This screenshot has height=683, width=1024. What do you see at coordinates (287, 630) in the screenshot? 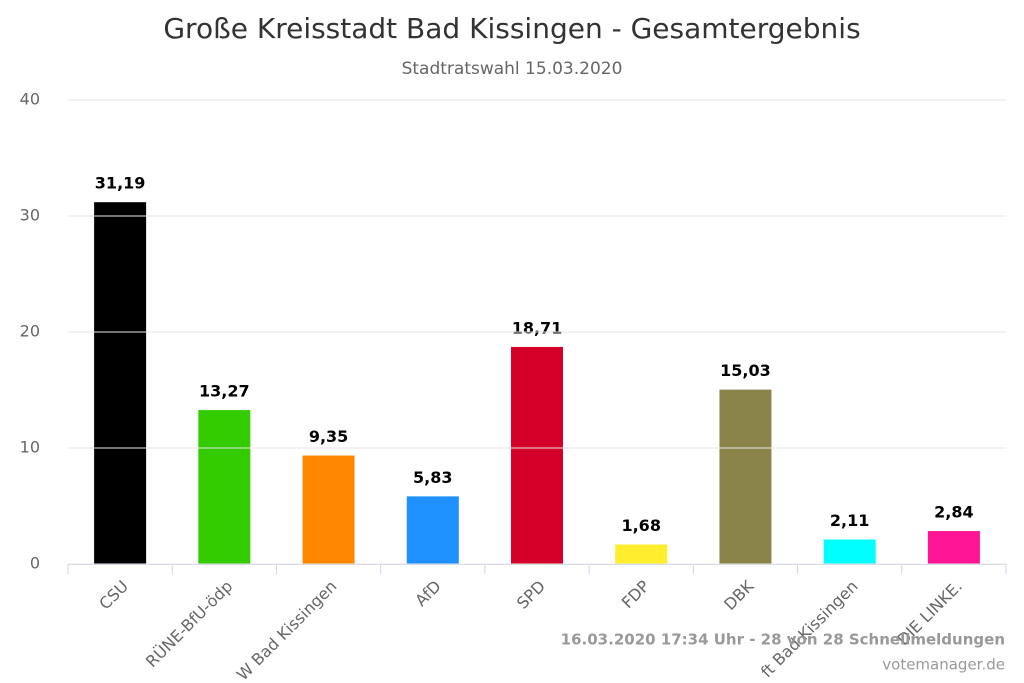
I see `x-tick-label: W Bad Kissingen` at bounding box center [287, 630].